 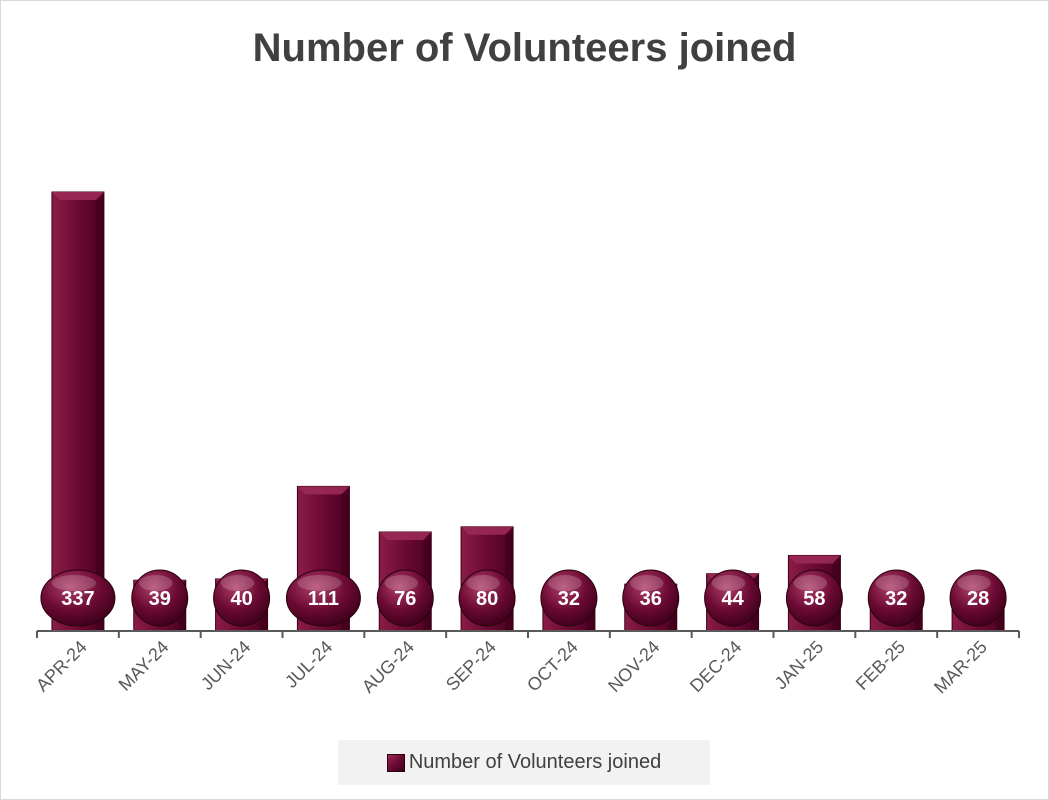 I want to click on svg-text: 44, so click(x=732, y=599).